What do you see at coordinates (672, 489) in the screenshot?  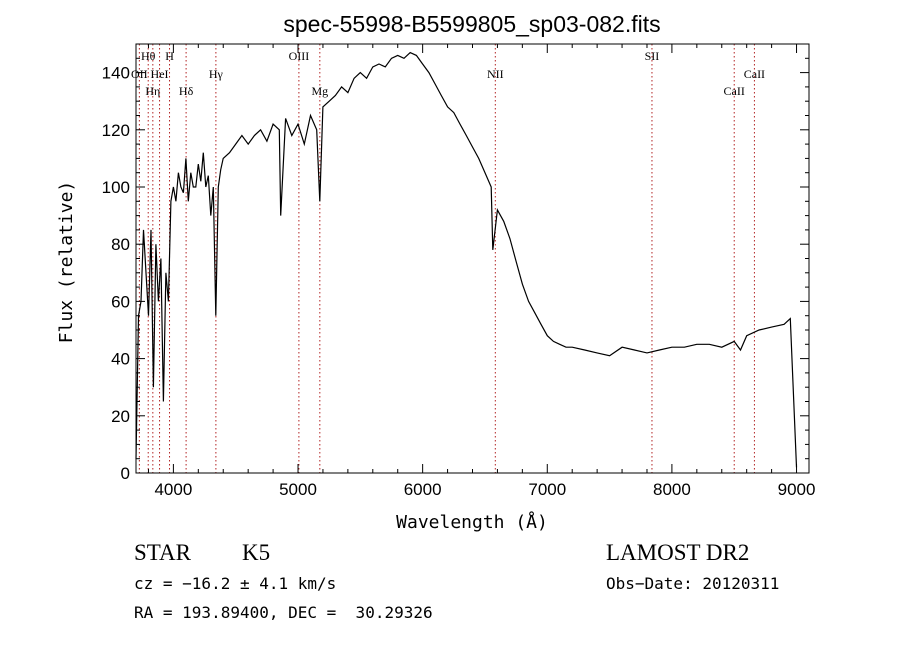 I see `x-tick-label: 8000` at bounding box center [672, 489].